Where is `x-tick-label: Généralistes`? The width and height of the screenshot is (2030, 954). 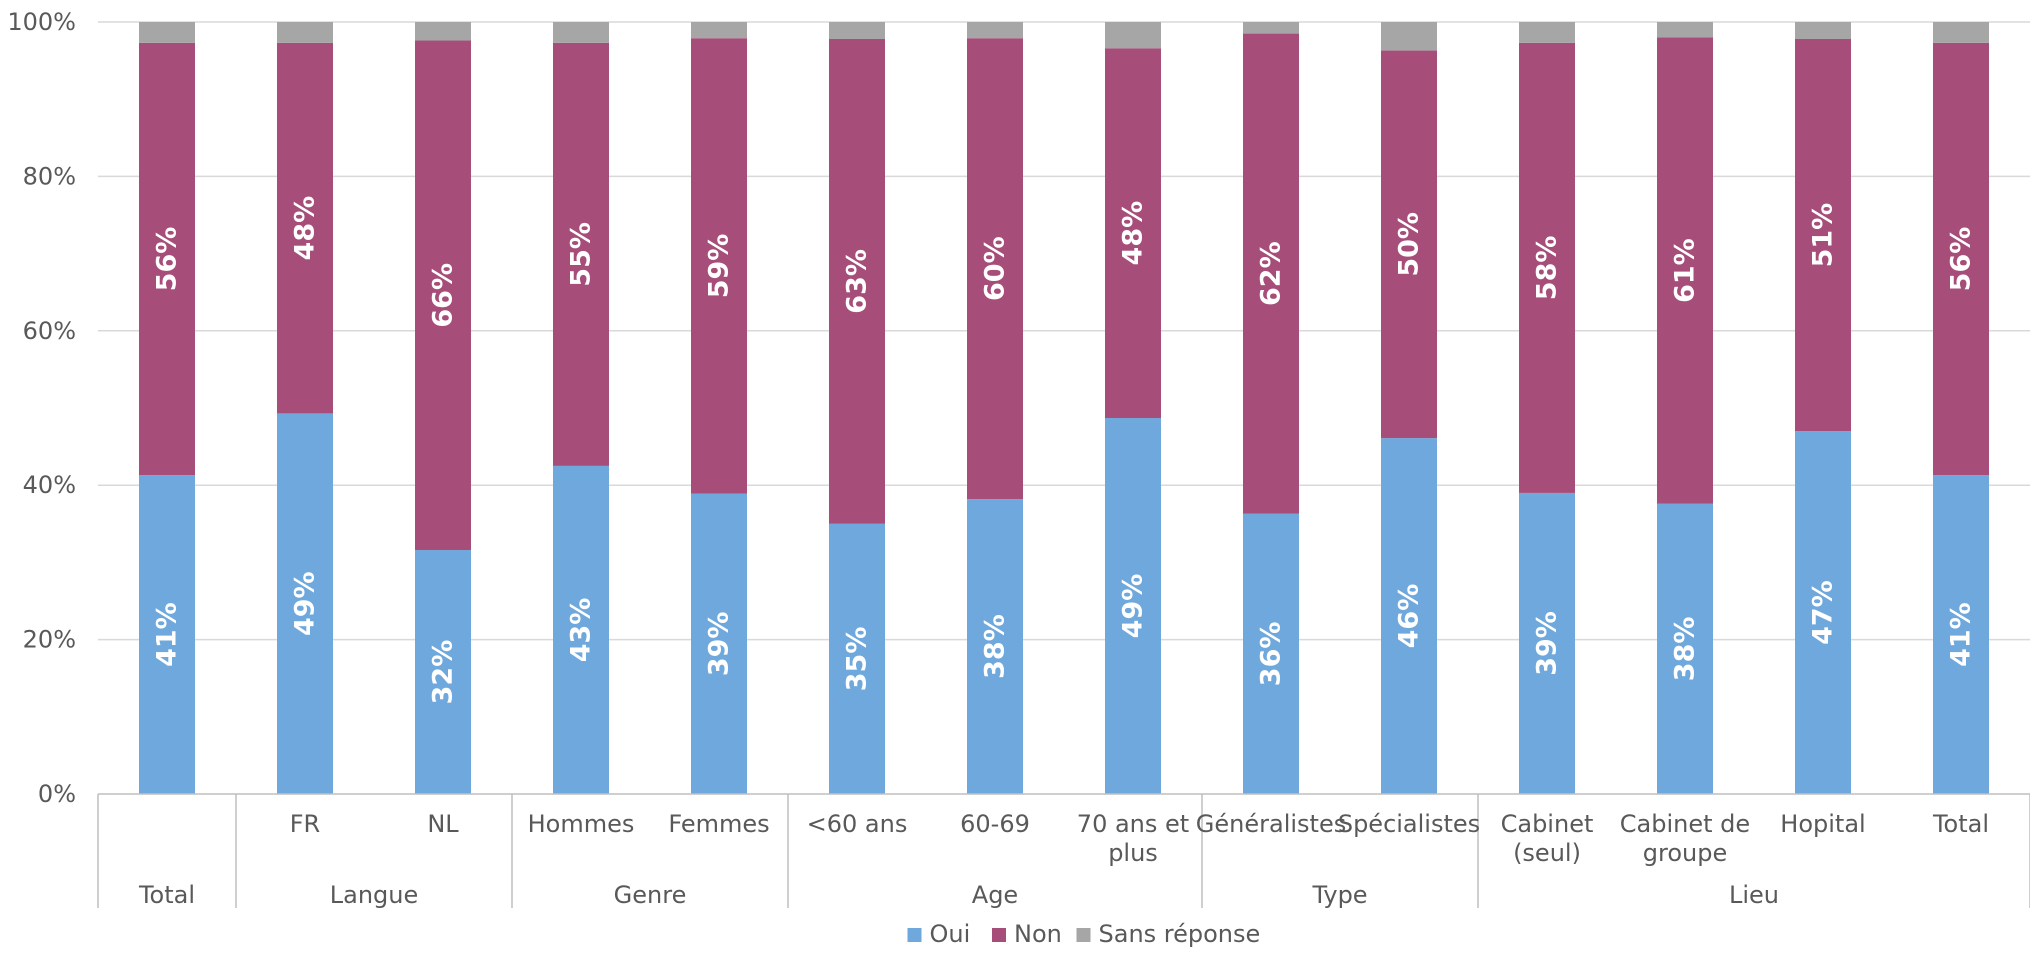 x-tick-label: Généralistes is located at coordinates (1271, 824).